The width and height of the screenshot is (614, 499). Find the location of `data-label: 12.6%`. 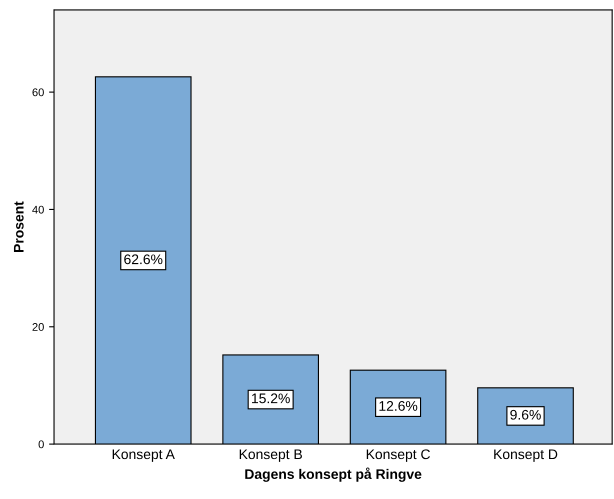

data-label: 12.6% is located at coordinates (398, 406).